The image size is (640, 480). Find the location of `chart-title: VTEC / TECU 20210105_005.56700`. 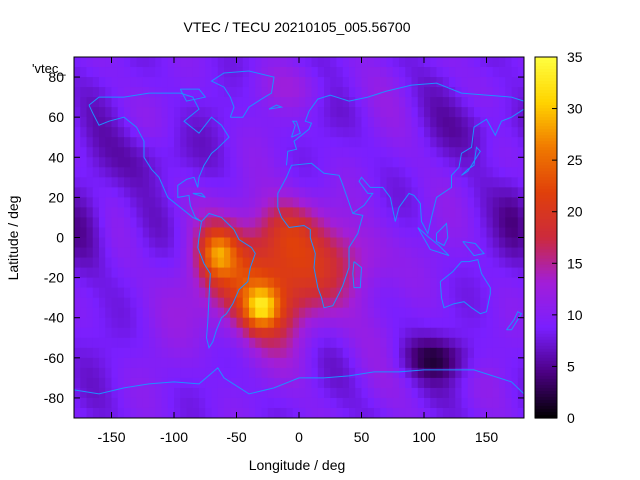

chart-title: VTEC / TECU 20210105_005.56700 is located at coordinates (296, 27).